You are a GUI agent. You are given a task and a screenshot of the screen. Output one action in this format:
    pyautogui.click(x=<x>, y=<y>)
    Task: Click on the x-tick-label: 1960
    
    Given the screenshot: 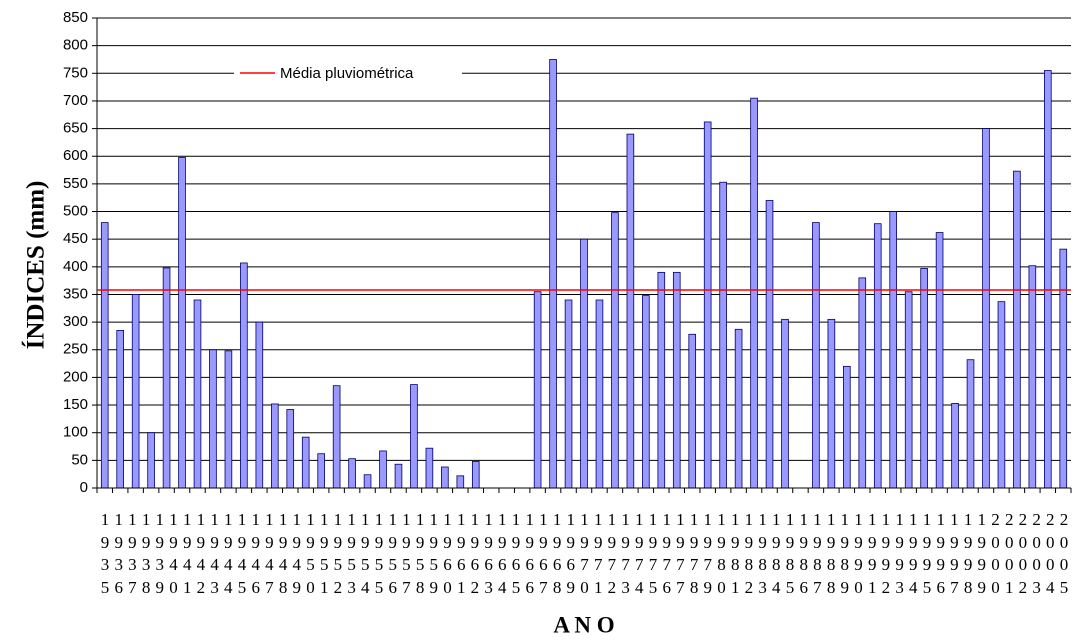 What is the action you would take?
    pyautogui.click(x=447, y=553)
    